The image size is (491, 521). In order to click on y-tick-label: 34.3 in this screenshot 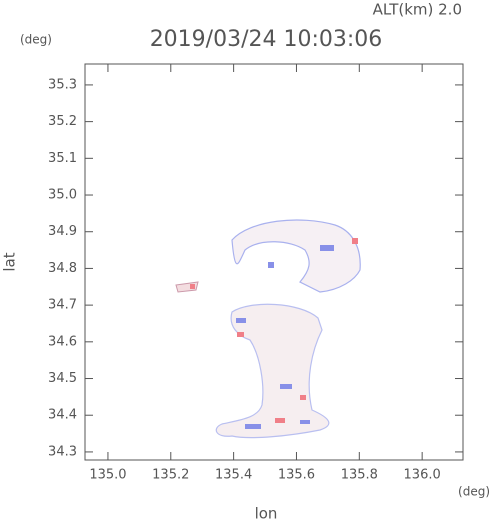, I will do `click(62, 451)`.